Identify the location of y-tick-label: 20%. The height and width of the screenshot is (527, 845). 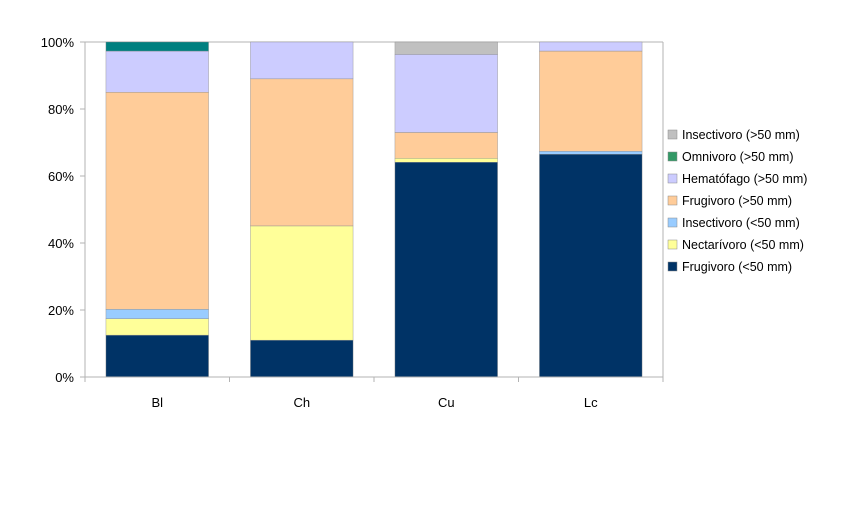
(61, 310).